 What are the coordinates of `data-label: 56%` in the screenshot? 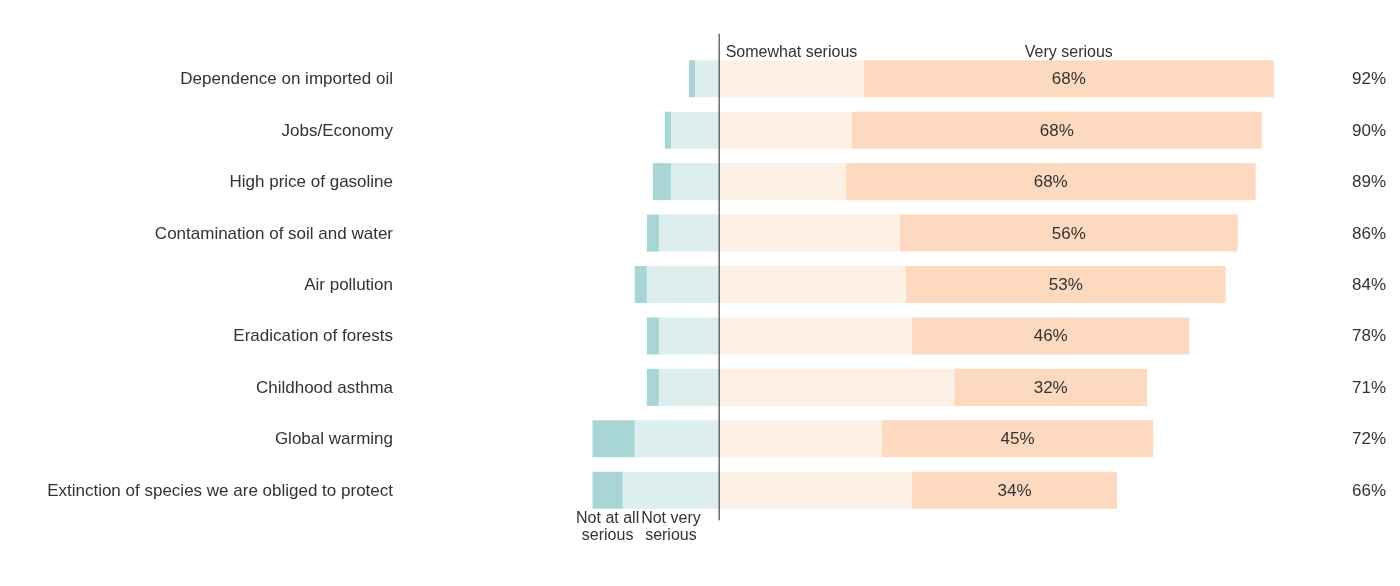 It's located at (1068, 233).